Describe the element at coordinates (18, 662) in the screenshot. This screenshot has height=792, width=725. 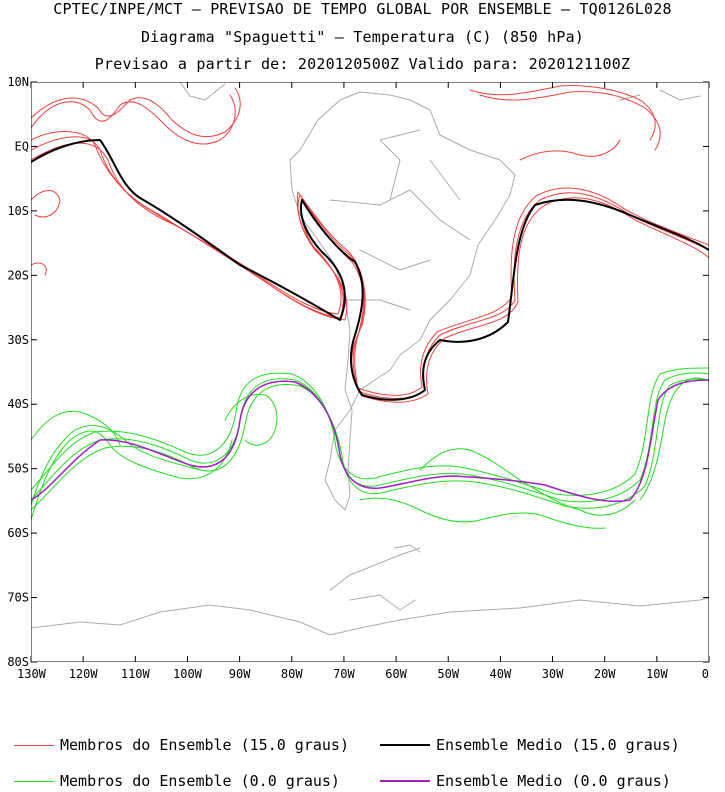
I see `lat-label: 80S` at that location.